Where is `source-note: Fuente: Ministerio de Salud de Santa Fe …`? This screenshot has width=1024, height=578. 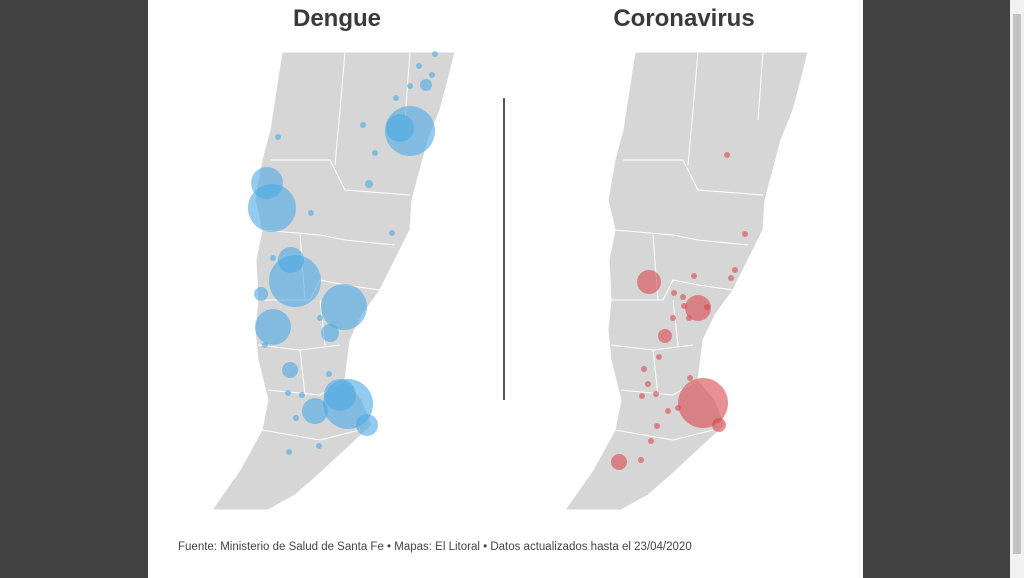
source-note: Fuente: Ministerio de Salud de Santa Fe … is located at coordinates (435, 547).